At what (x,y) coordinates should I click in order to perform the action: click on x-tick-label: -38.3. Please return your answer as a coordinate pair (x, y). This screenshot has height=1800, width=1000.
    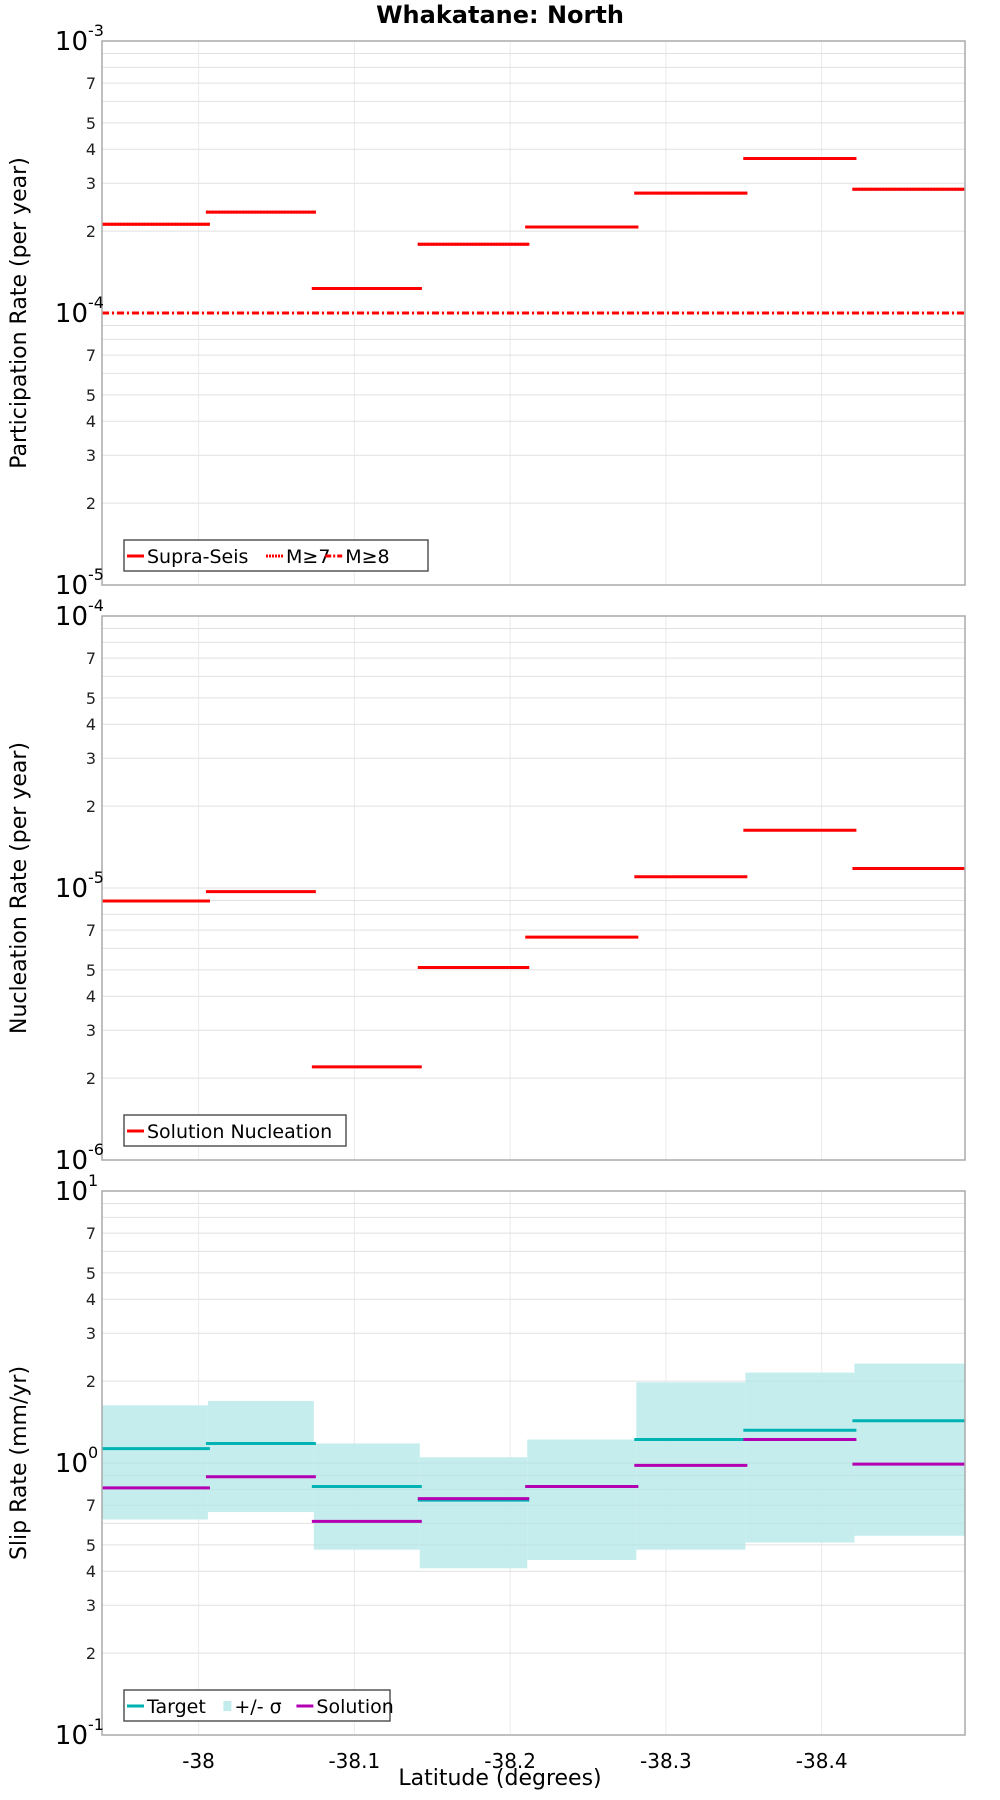
    Looking at the image, I should click on (666, 1761).